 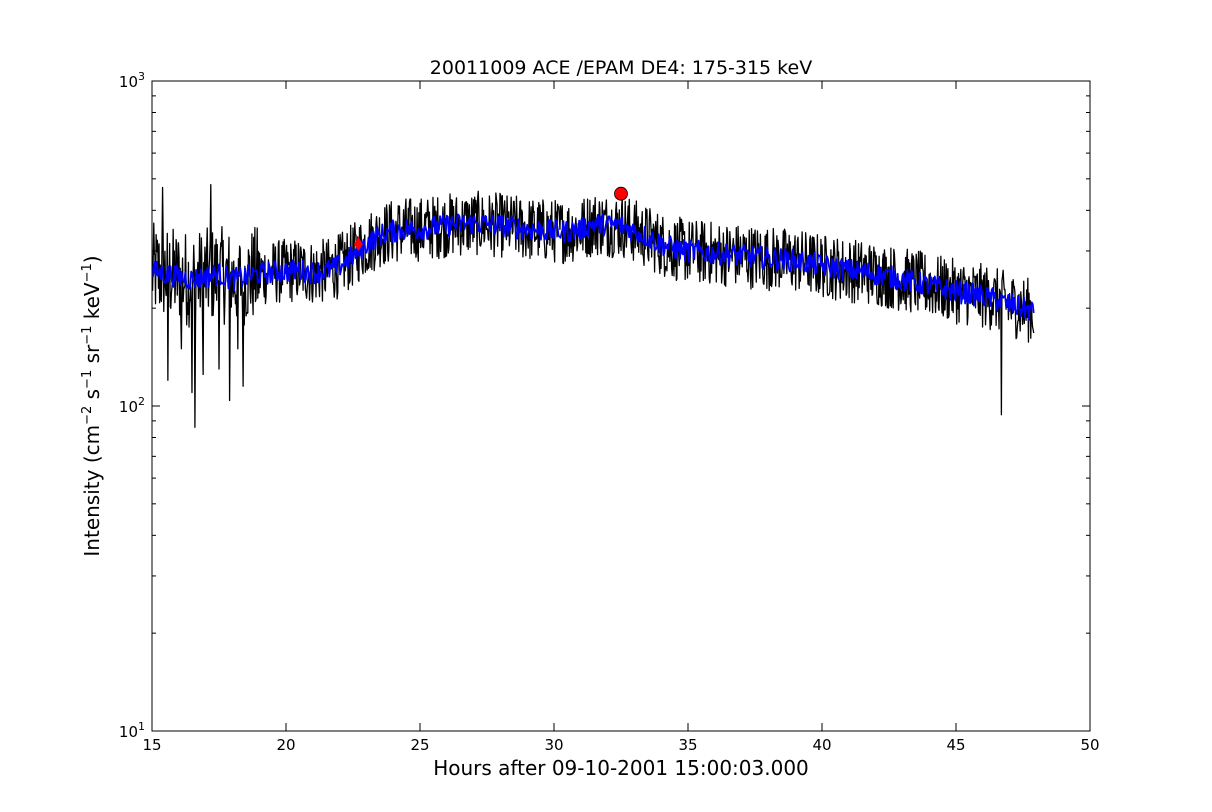 I want to click on y-label-exp3: −1, so click(x=87, y=335).